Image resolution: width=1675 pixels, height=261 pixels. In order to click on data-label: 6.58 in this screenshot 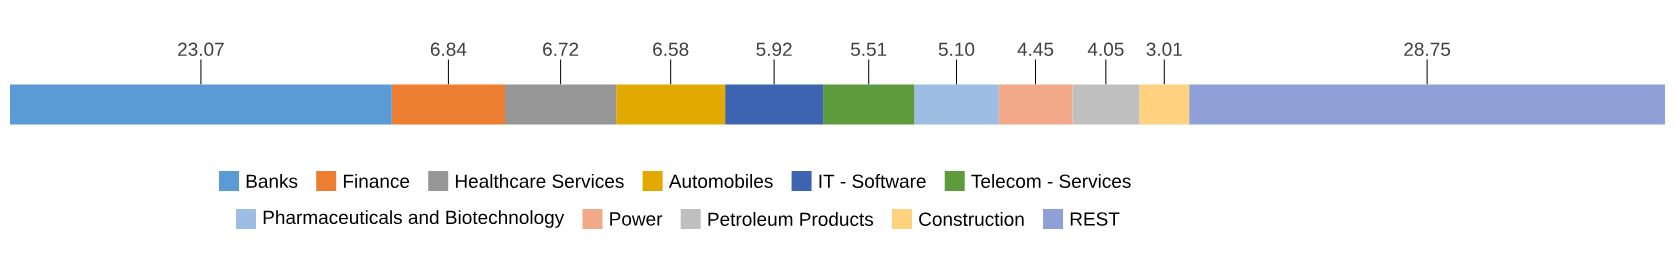, I will do `click(671, 49)`.